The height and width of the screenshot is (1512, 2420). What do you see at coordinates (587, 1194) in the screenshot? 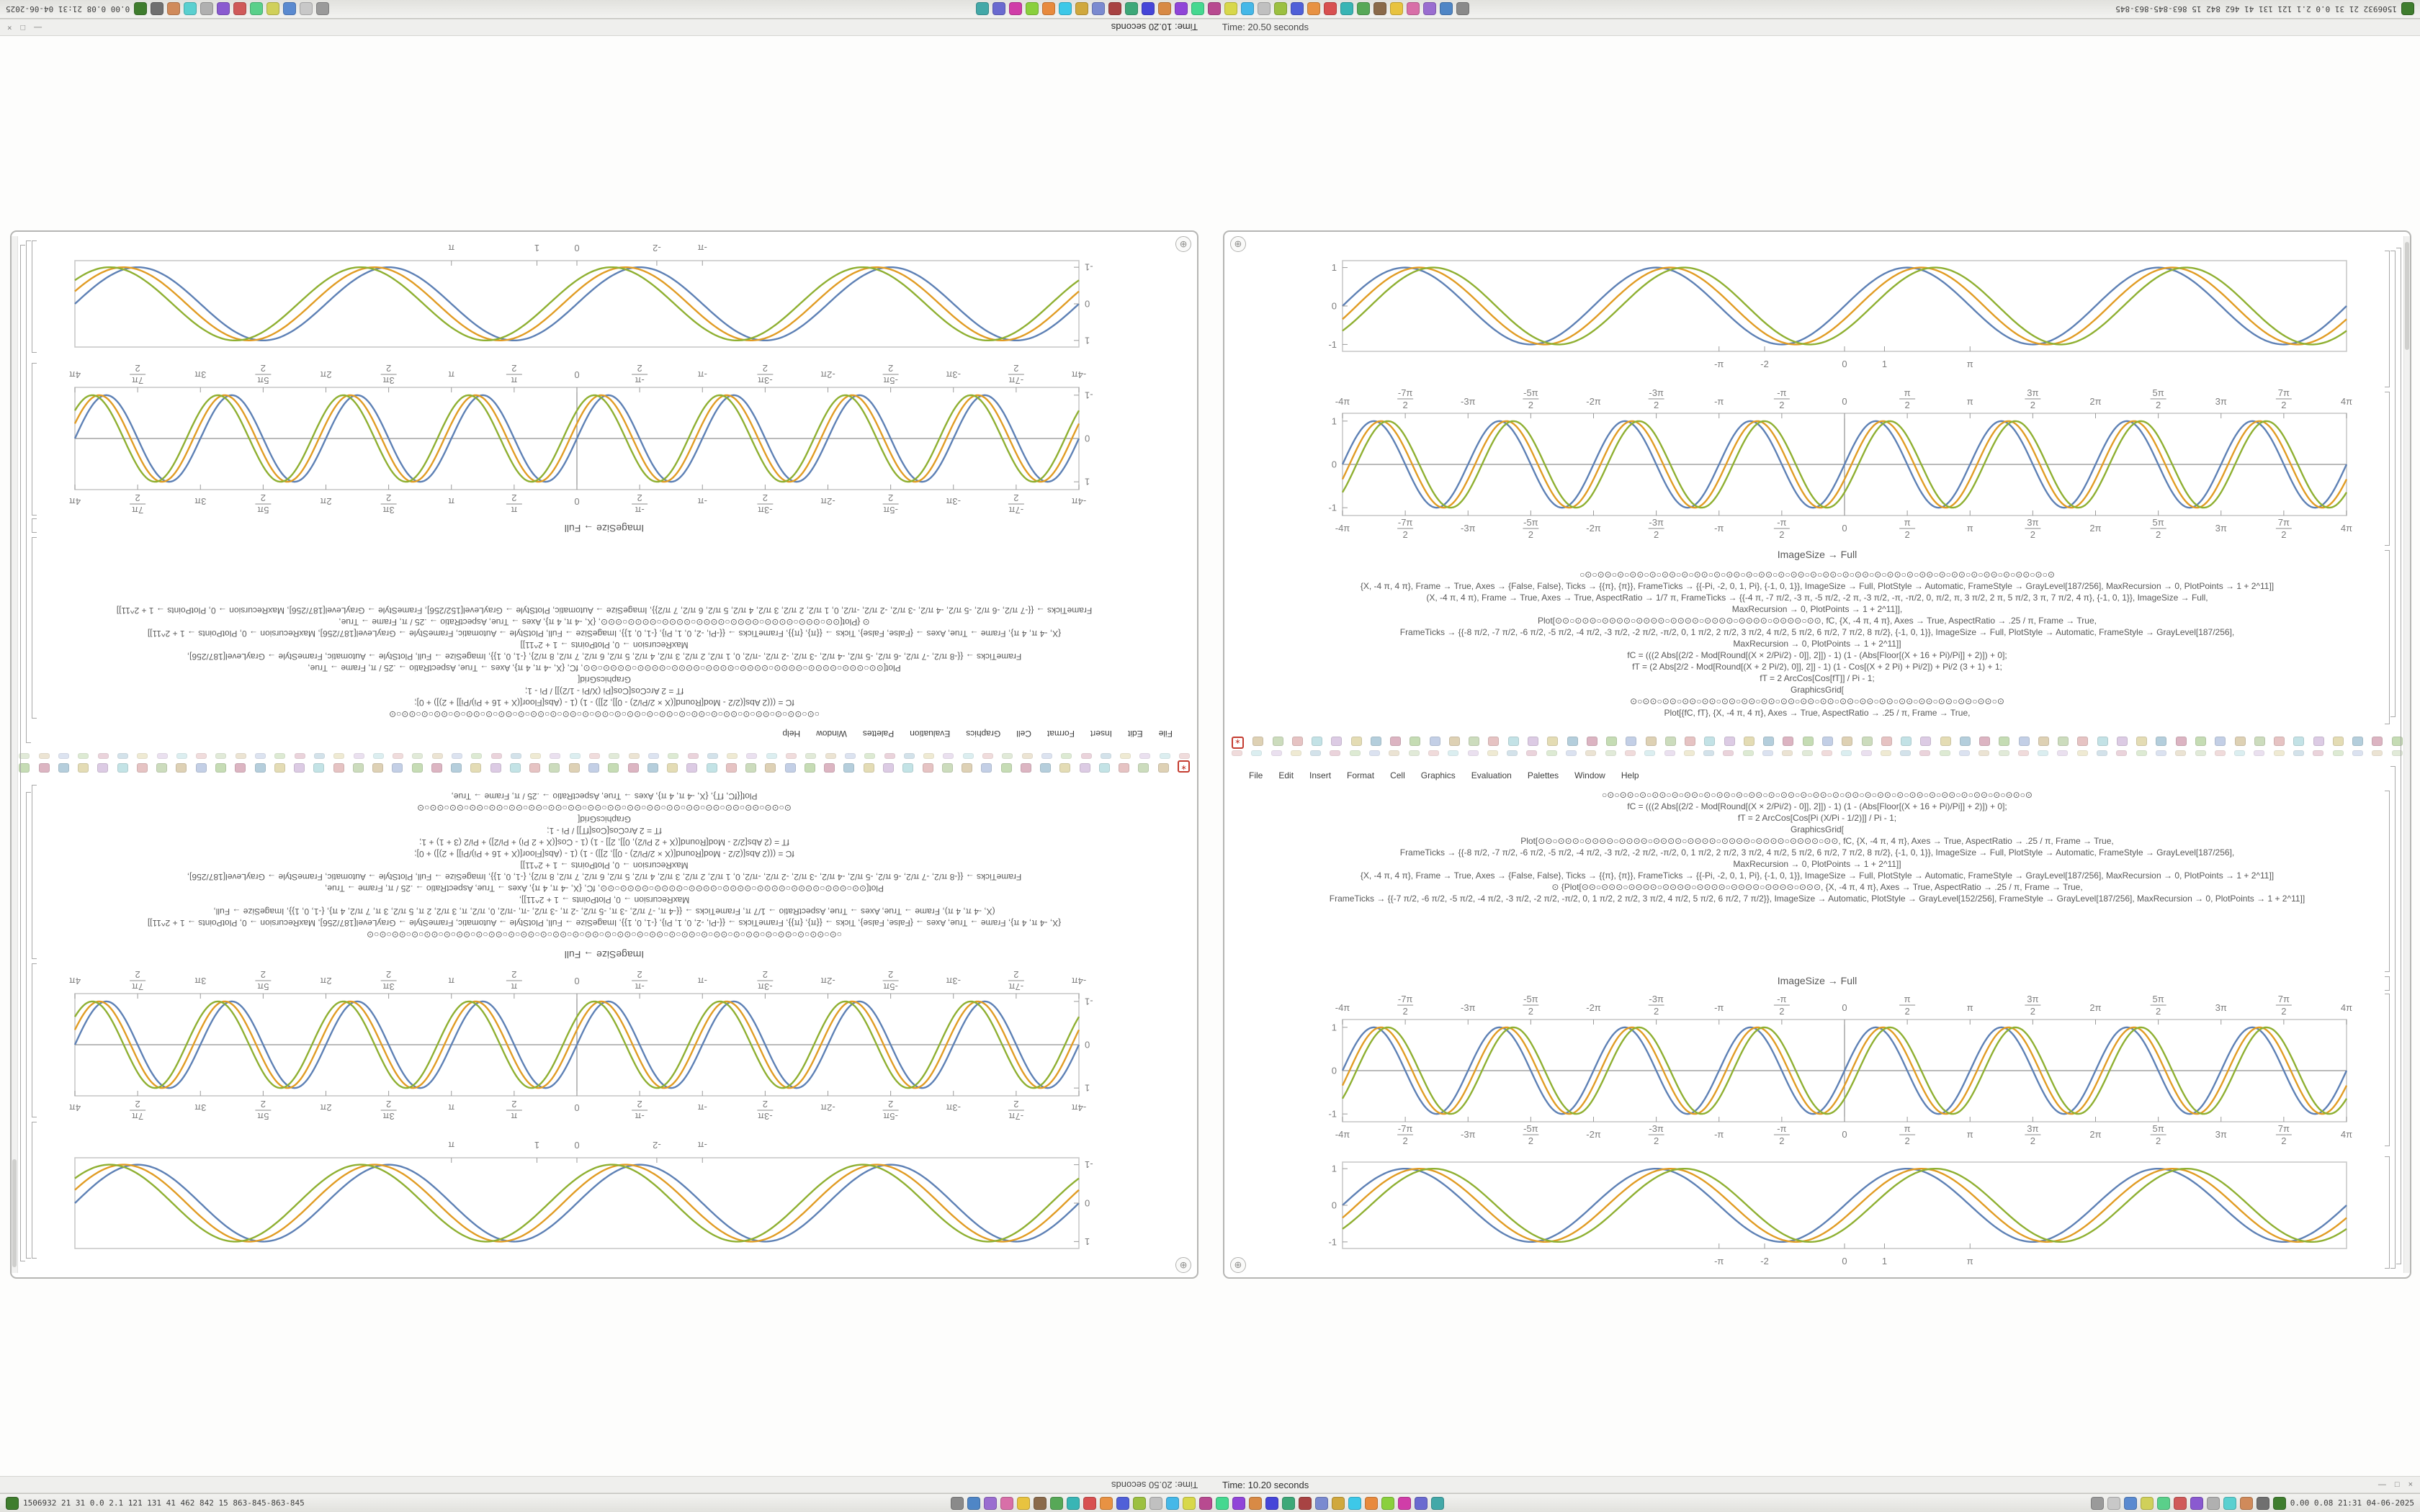
I see `sine-plot-top: -π -2 0 1 π -1 0 1` at bounding box center [587, 1194].